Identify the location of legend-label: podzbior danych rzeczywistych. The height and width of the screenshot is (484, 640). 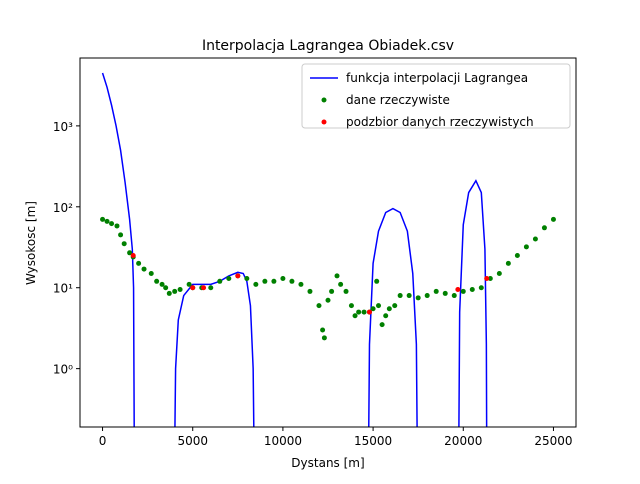
(440, 122).